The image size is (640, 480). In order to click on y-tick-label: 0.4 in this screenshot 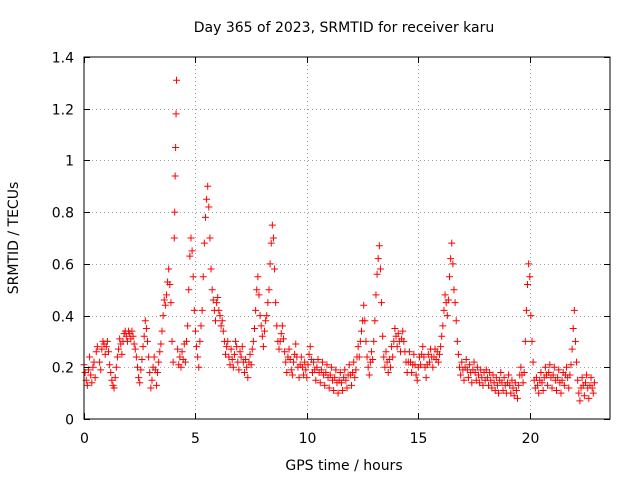, I will do `click(63, 318)`.